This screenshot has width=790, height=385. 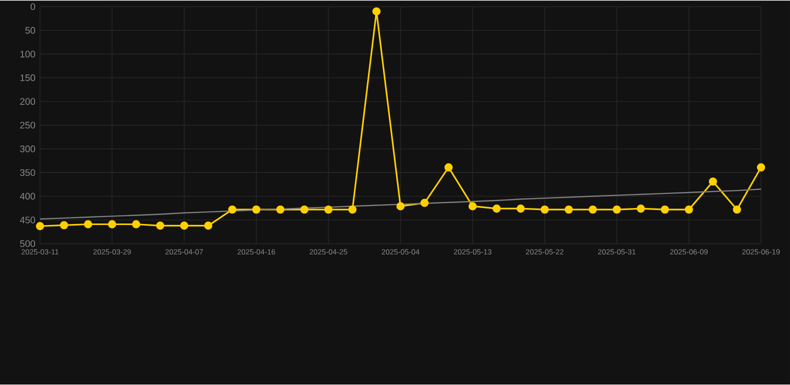 I want to click on y-tick-label: 250, so click(x=28, y=125).